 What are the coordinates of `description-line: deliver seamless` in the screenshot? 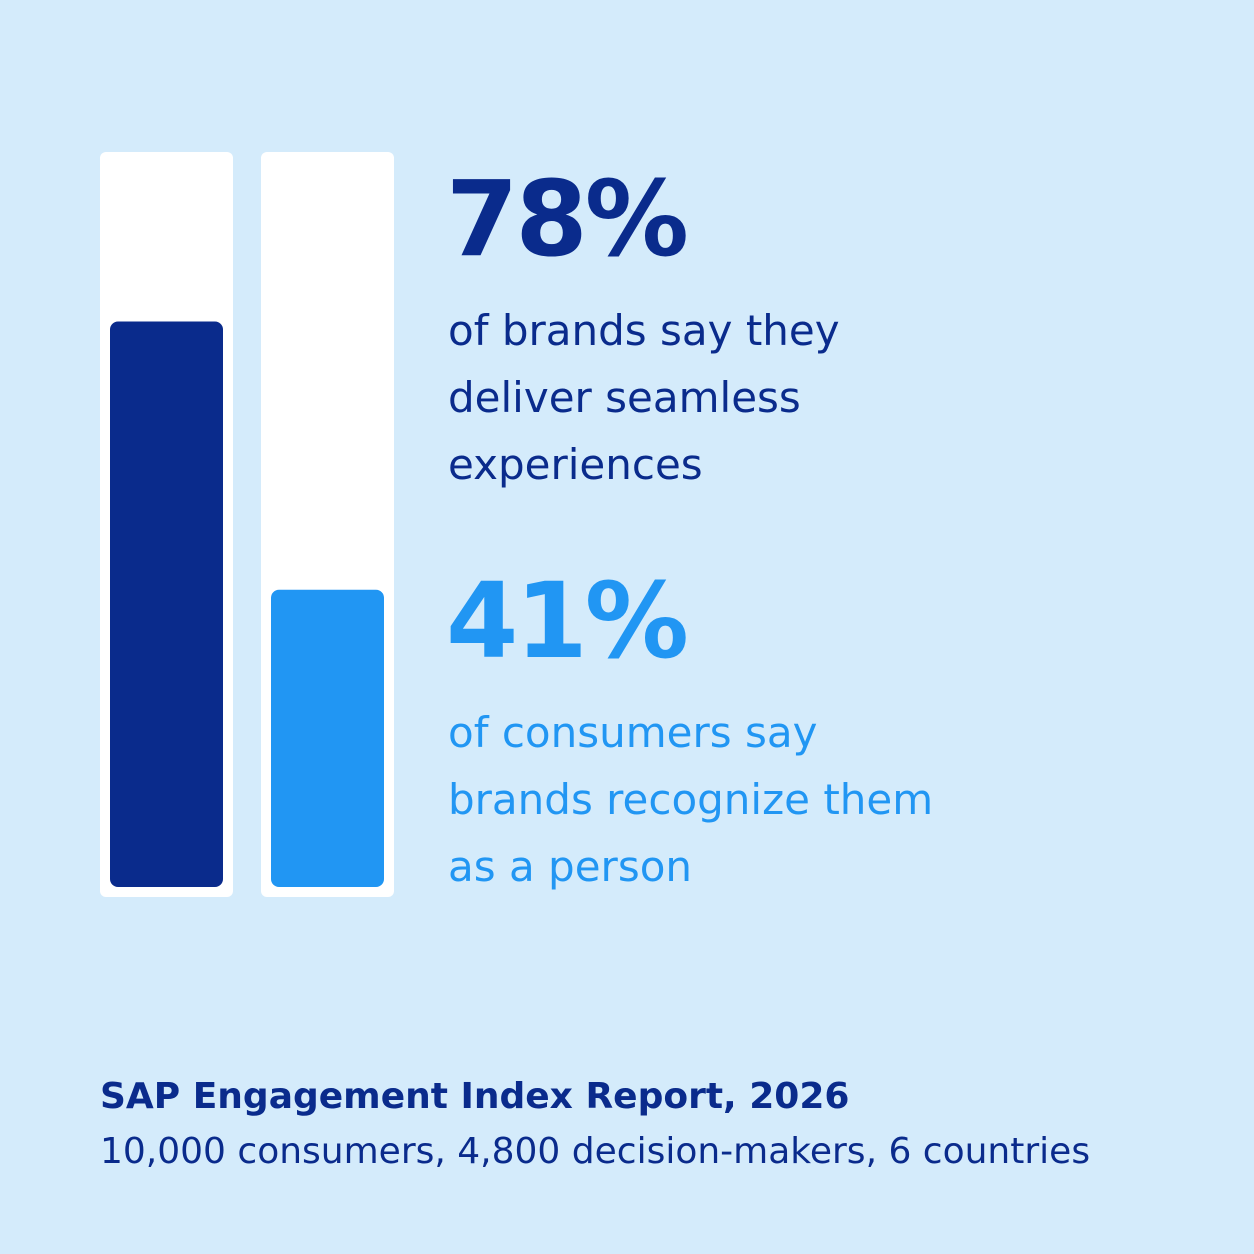 It's located at (624, 397).